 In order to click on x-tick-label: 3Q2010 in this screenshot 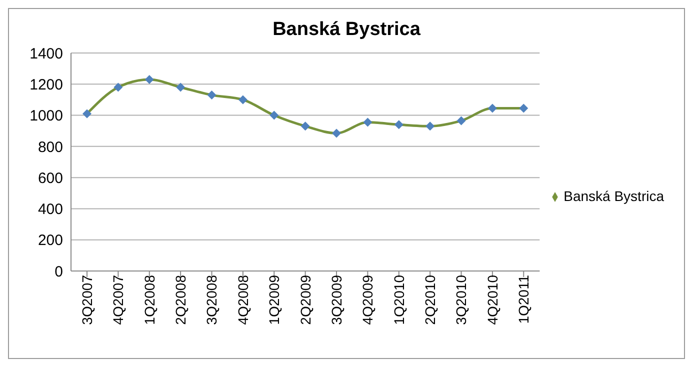, I will do `click(461, 299)`.